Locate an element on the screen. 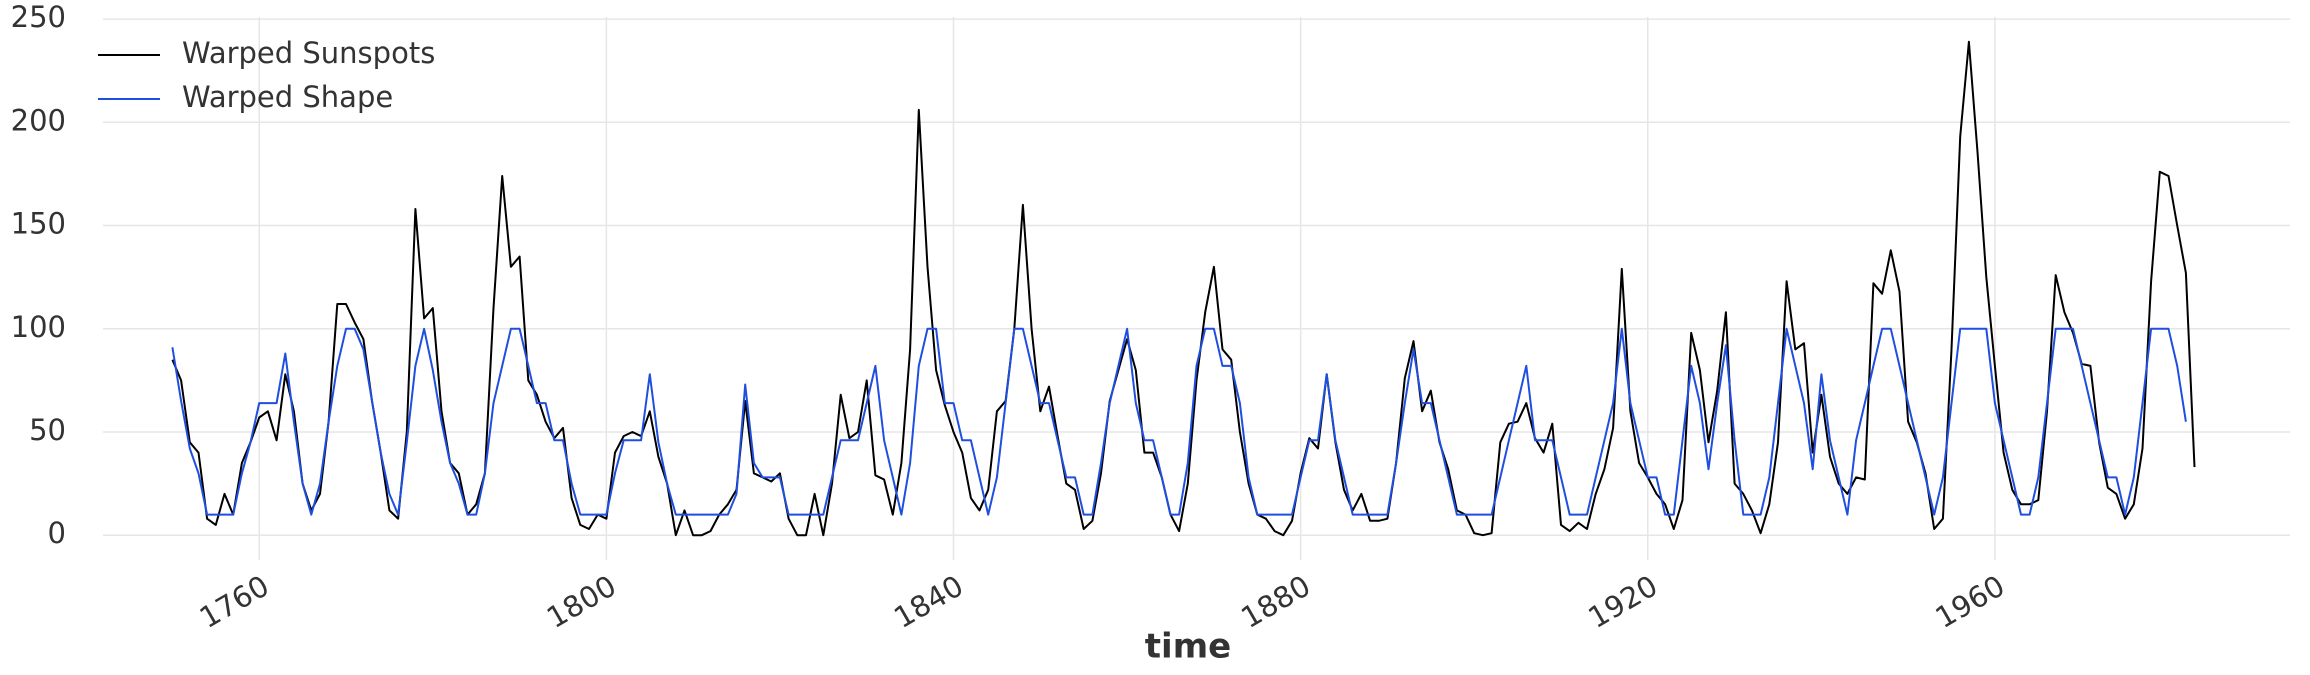 The image size is (2310, 675). x-tick-label: 1880 is located at coordinates (1275, 602).